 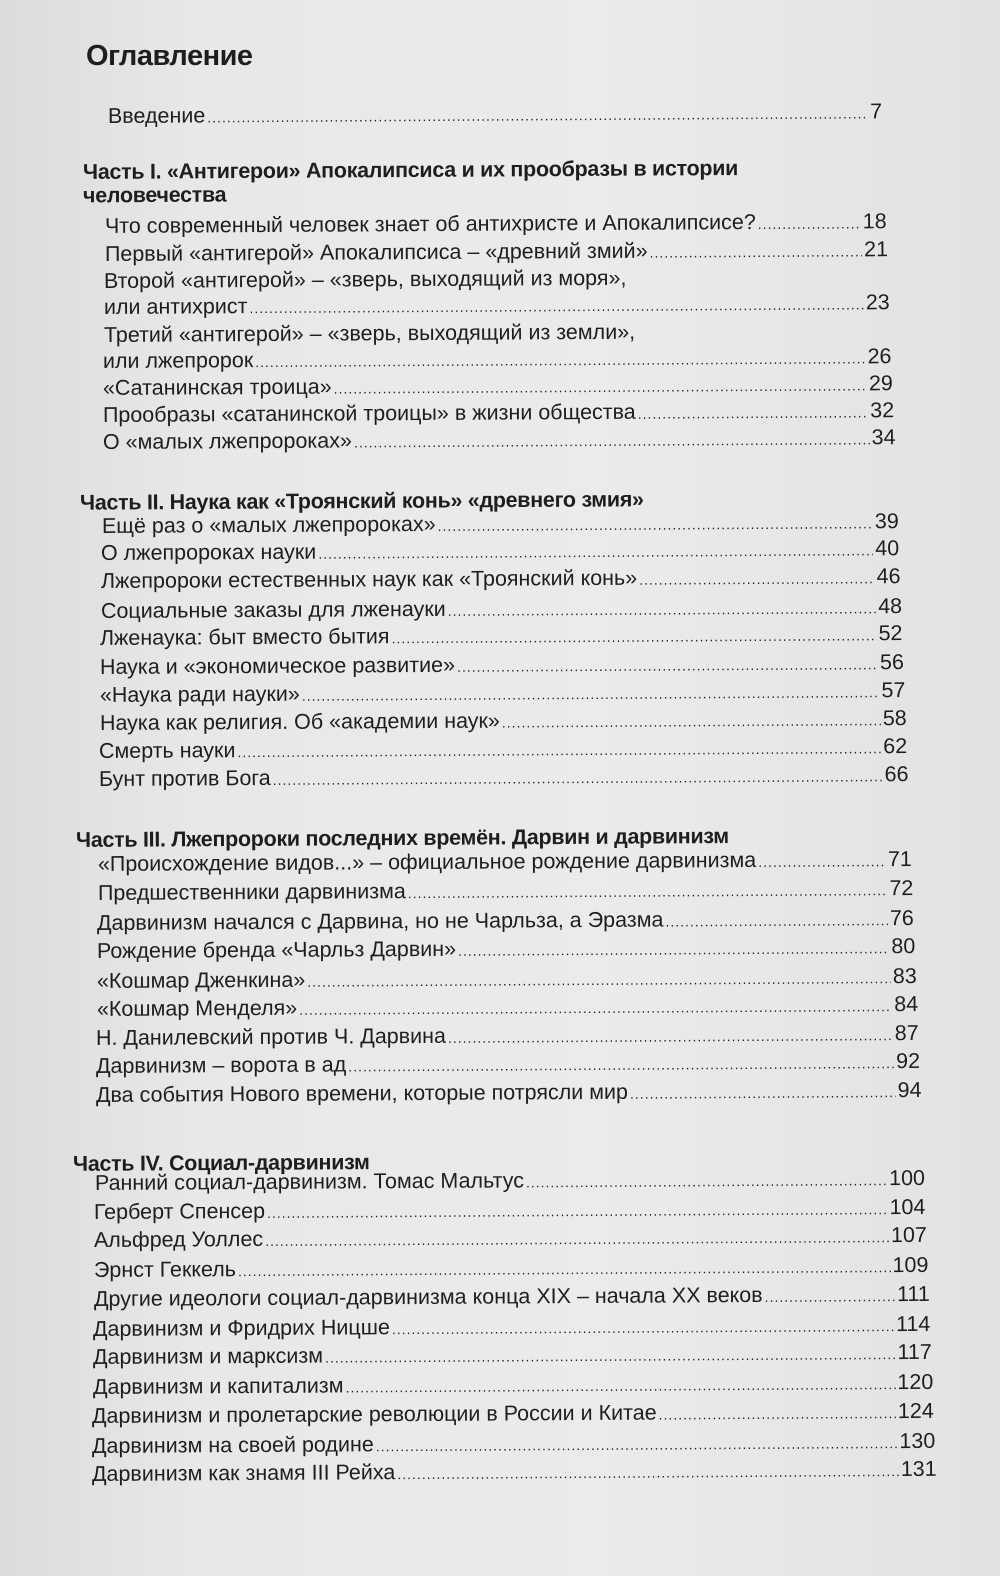 What do you see at coordinates (883, 437) in the screenshot?
I see `page-number: 34` at bounding box center [883, 437].